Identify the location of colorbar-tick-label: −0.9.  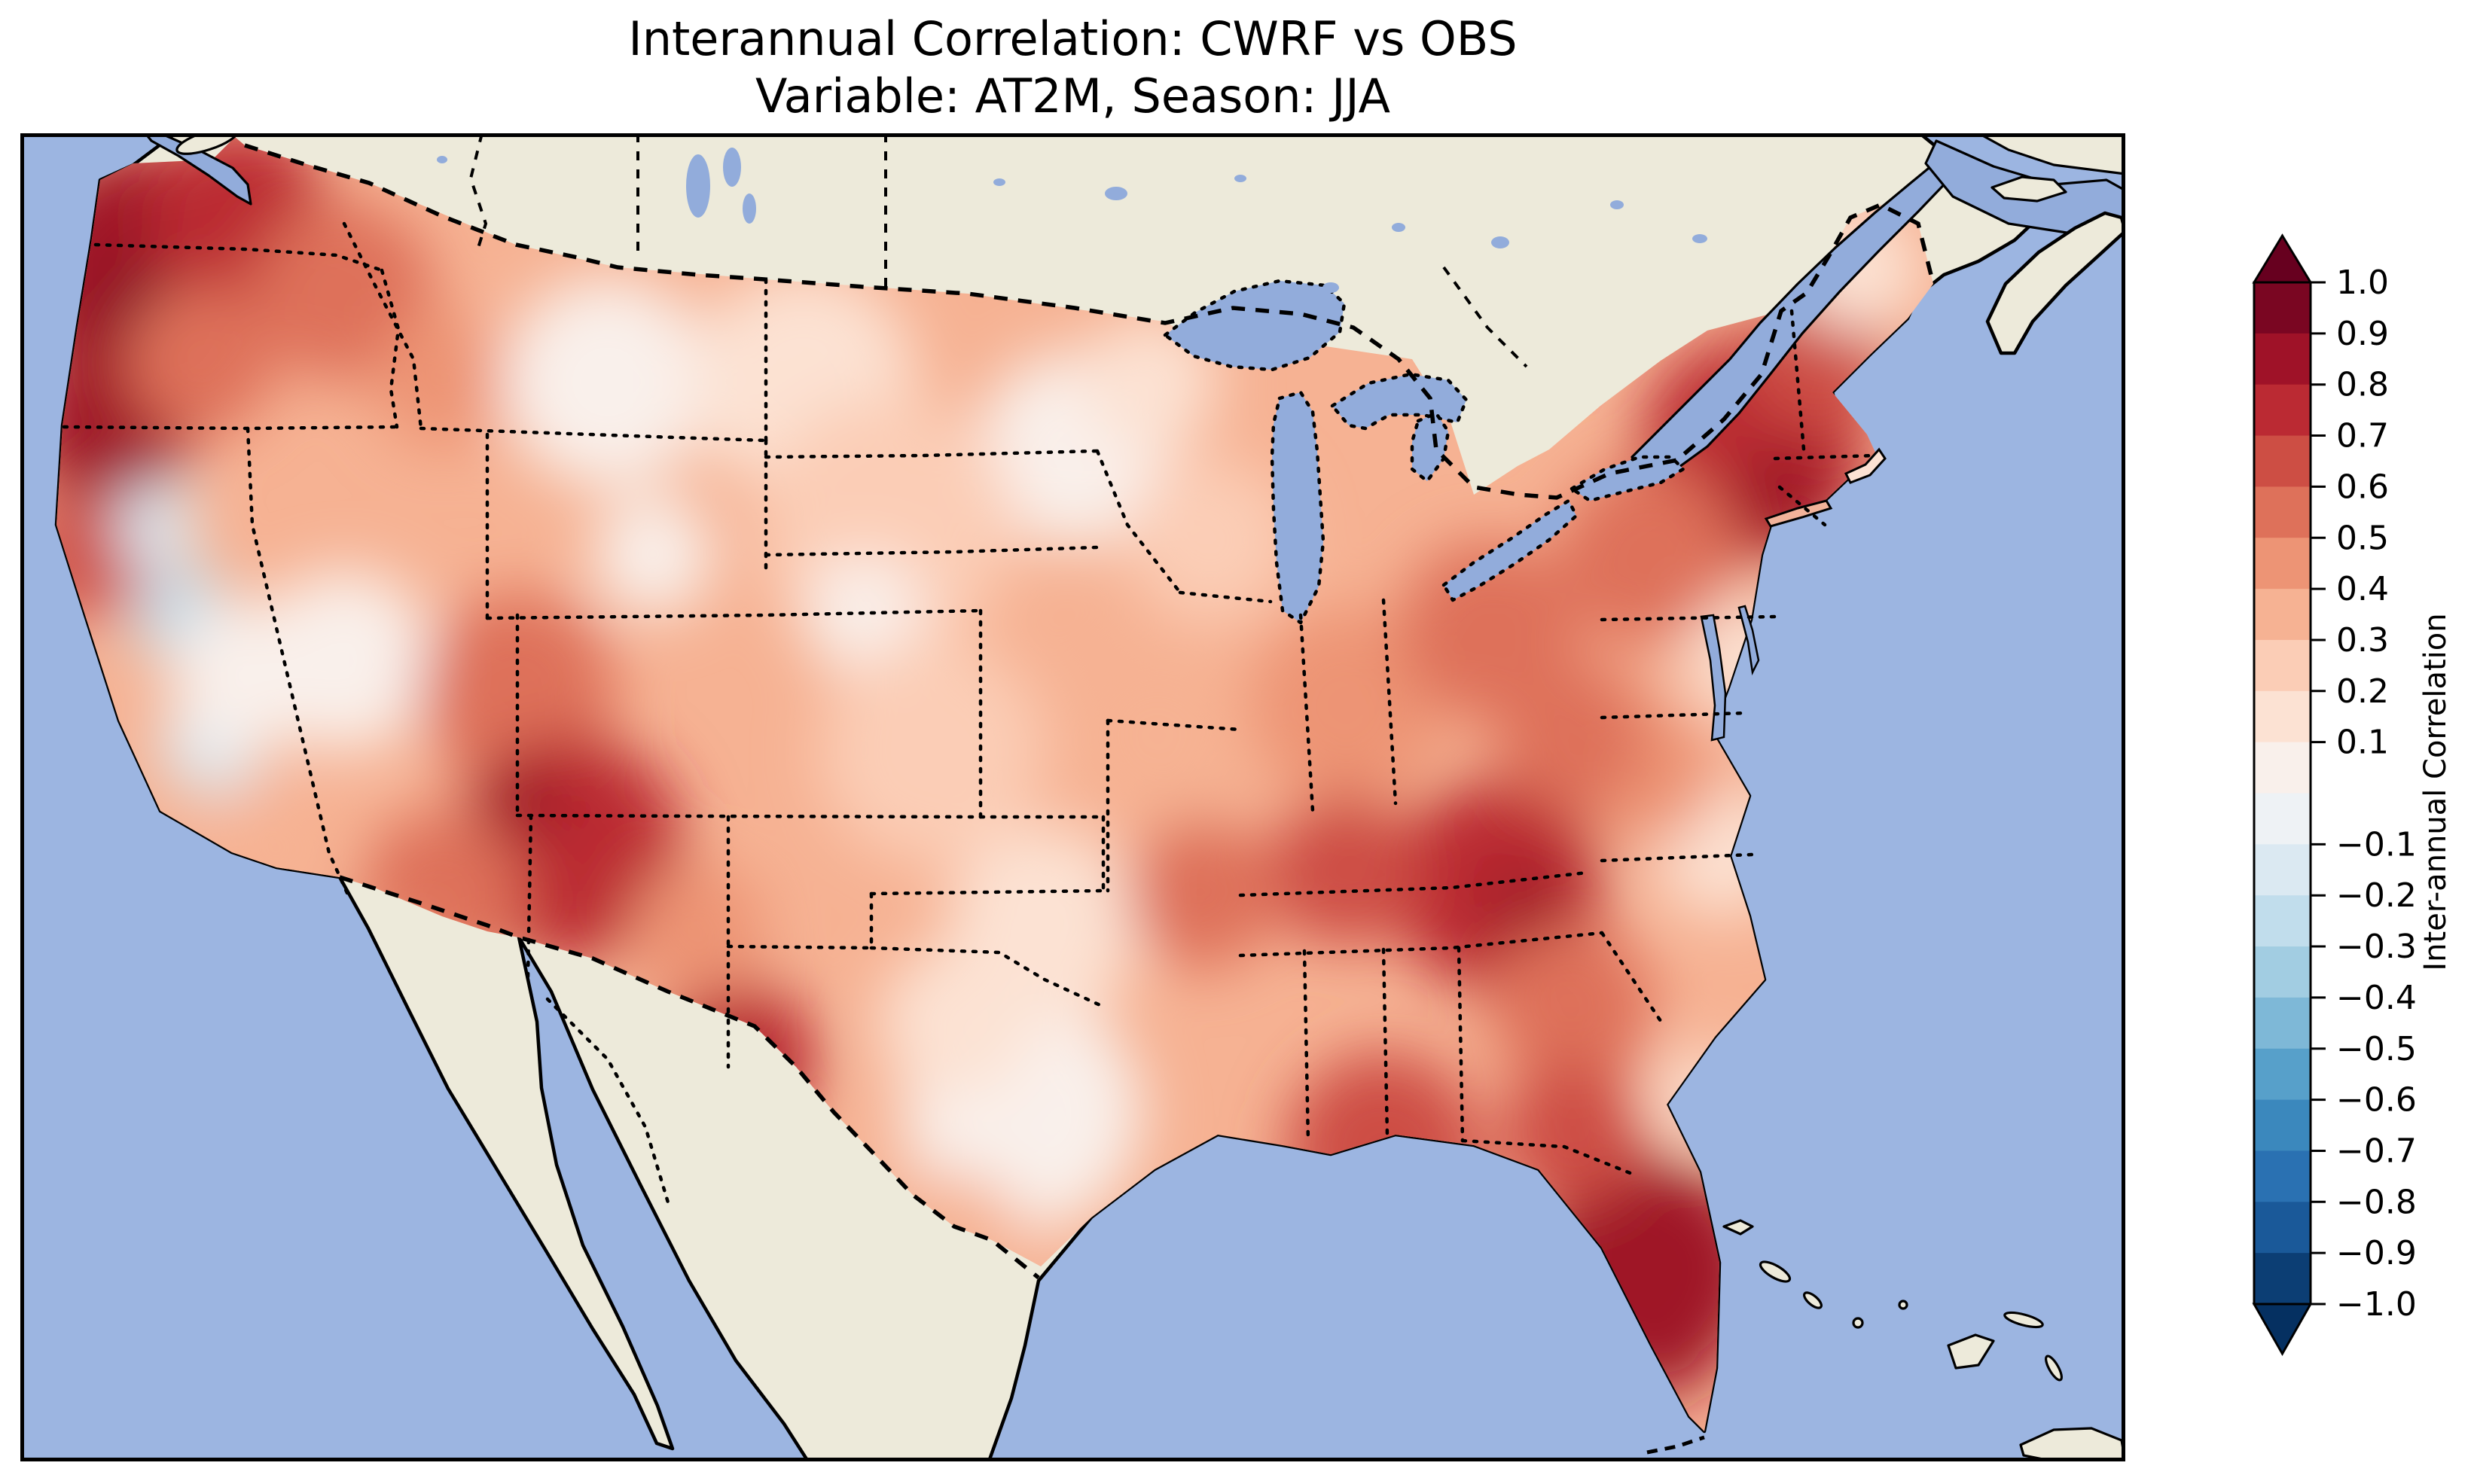
(2376, 1253).